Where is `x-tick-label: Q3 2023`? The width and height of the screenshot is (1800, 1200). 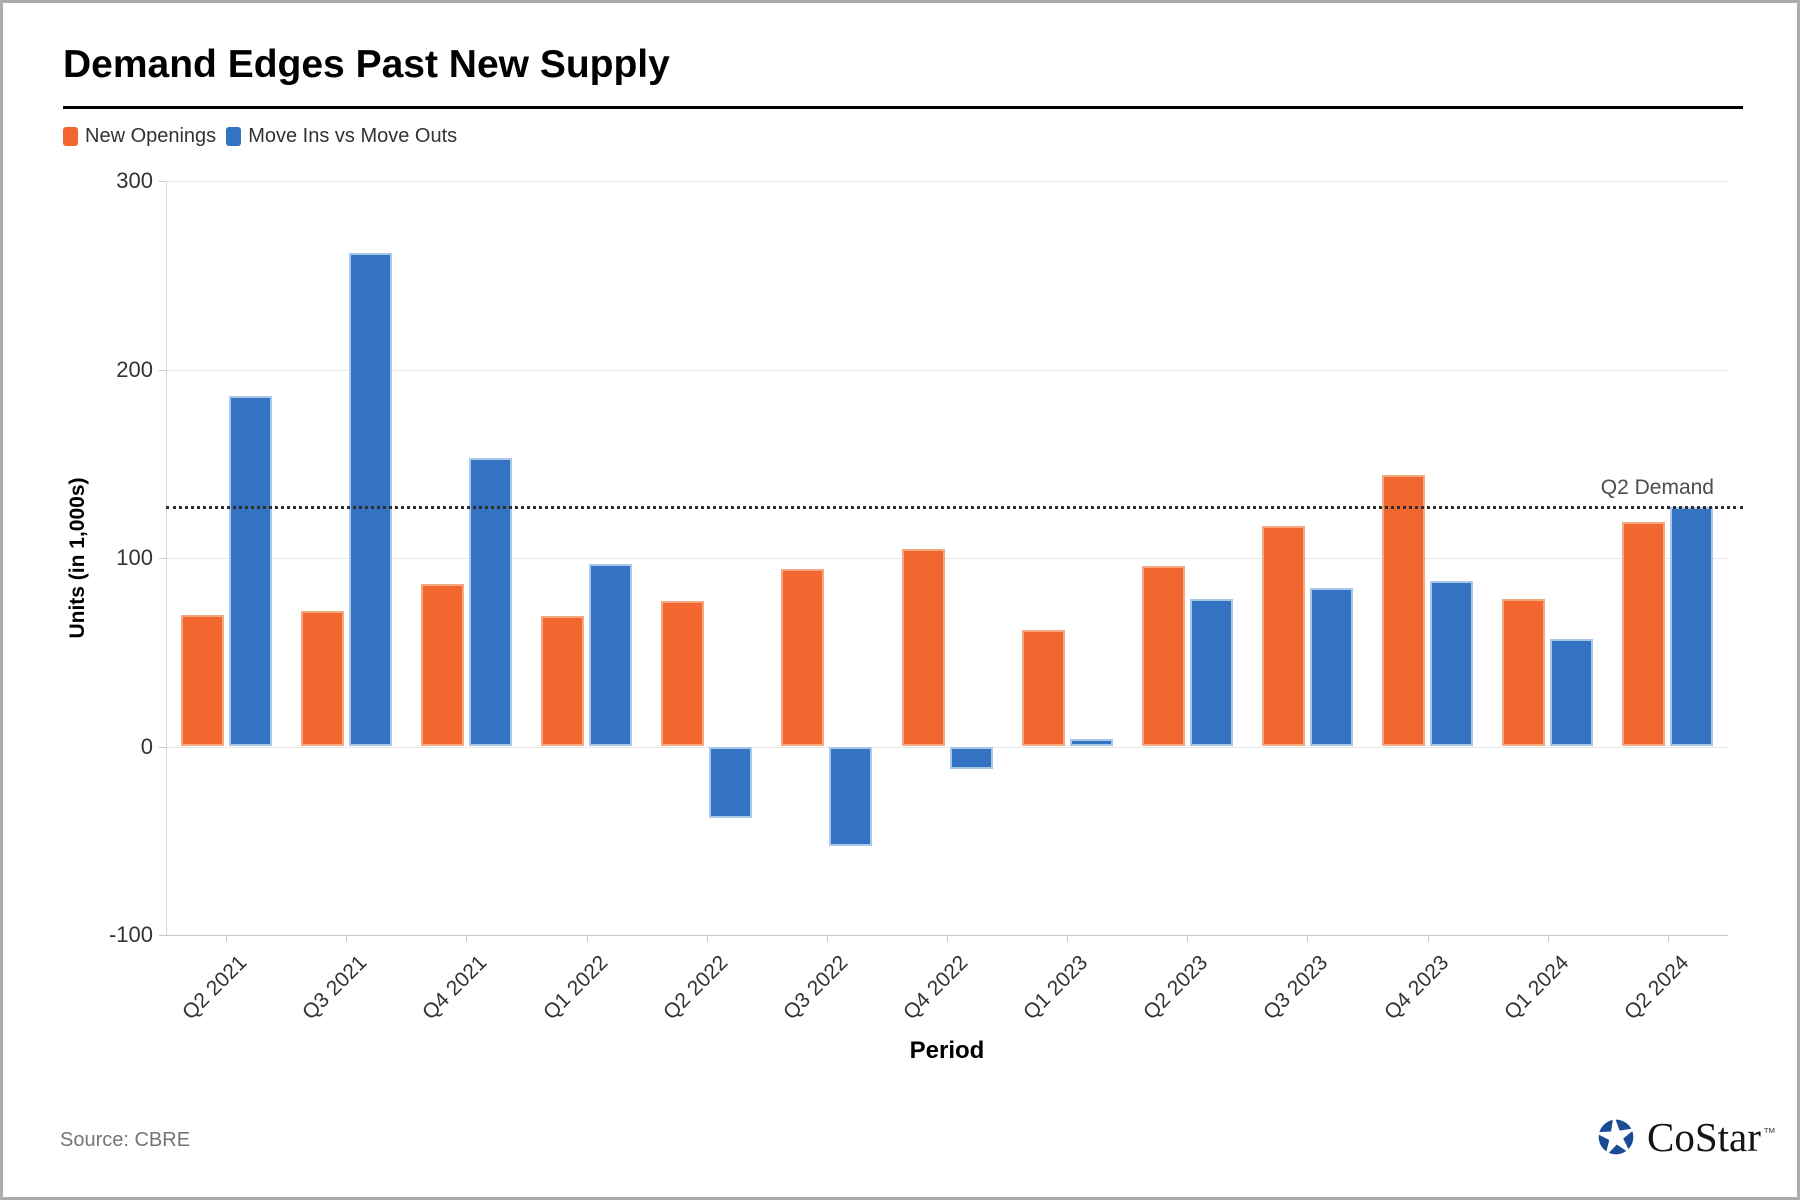
x-tick-label: Q3 2023 is located at coordinates (1296, 988).